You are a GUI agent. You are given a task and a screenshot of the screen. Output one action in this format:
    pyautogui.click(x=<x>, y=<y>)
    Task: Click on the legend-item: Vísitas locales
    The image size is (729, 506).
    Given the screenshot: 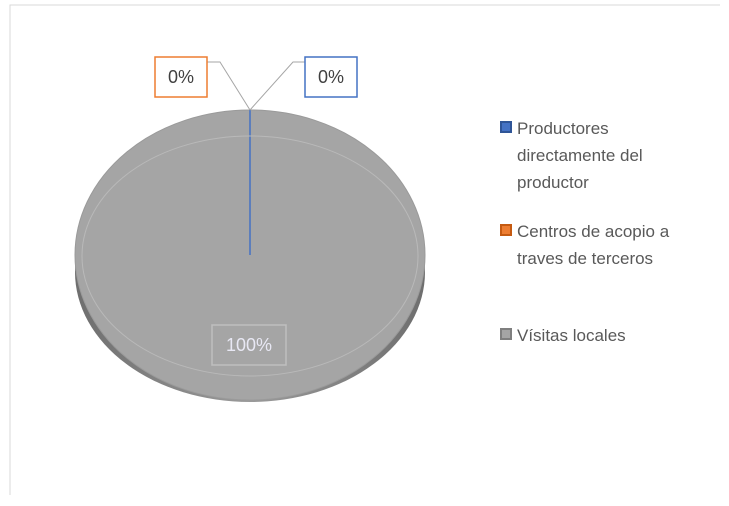 What is the action you would take?
    pyautogui.click(x=600, y=335)
    